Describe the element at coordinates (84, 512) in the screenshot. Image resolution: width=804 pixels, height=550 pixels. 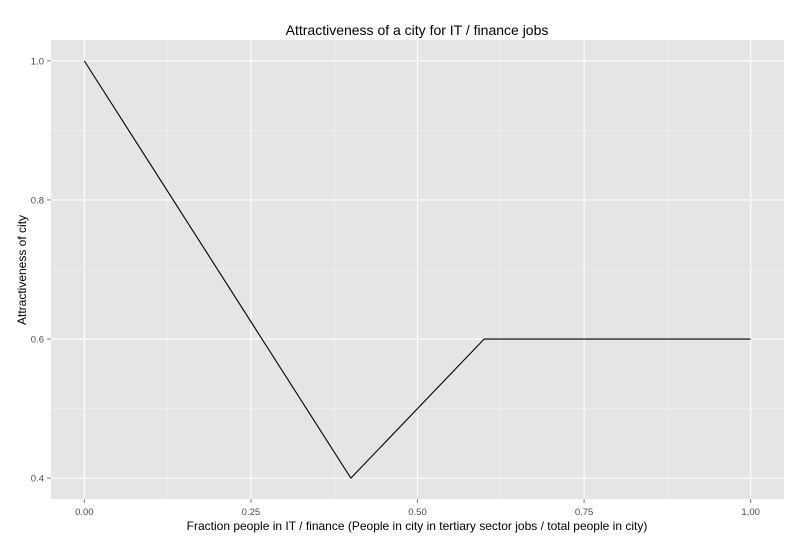
I see `x-tick-label-0: 0.00` at that location.